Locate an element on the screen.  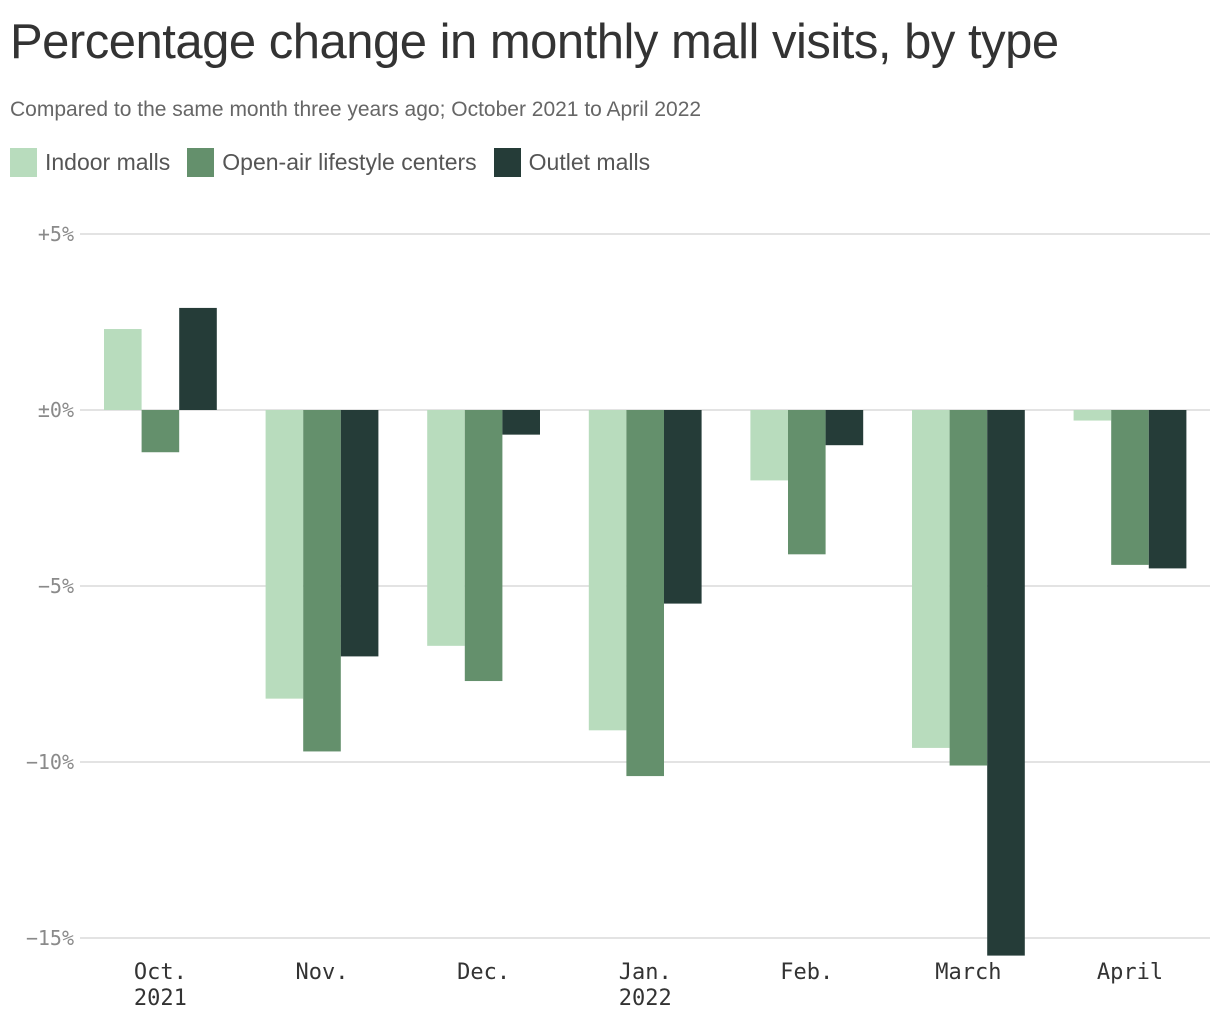
y-tick-label: −15% is located at coordinates (50, 938).